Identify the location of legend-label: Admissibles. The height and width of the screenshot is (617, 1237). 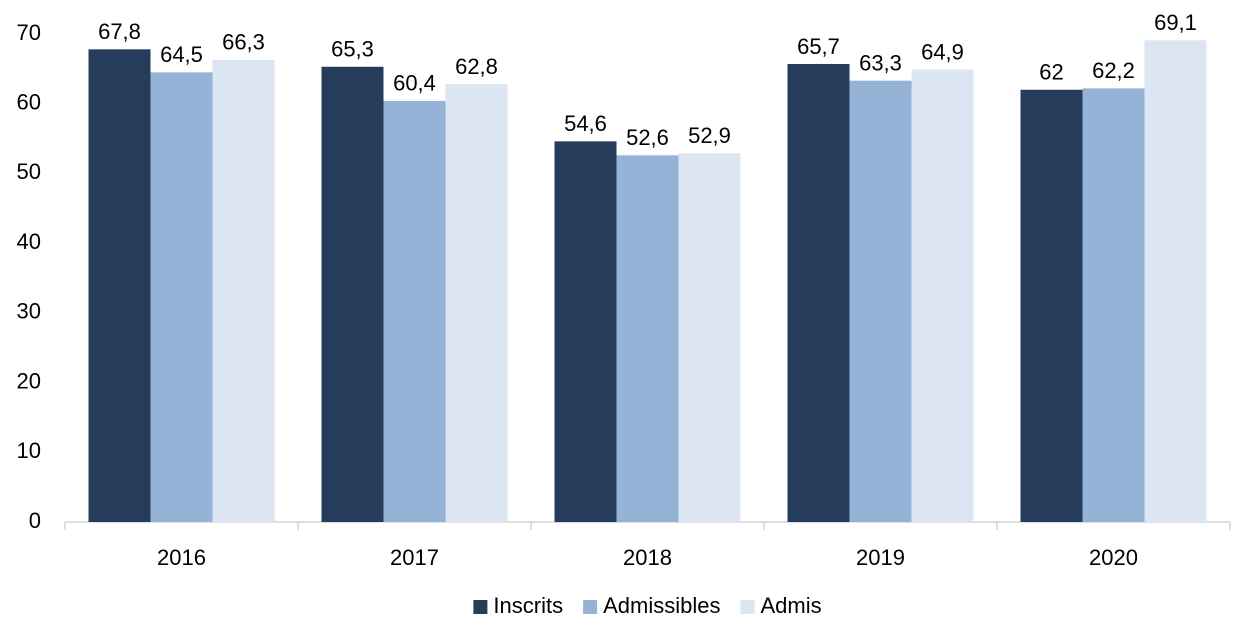
(661, 605).